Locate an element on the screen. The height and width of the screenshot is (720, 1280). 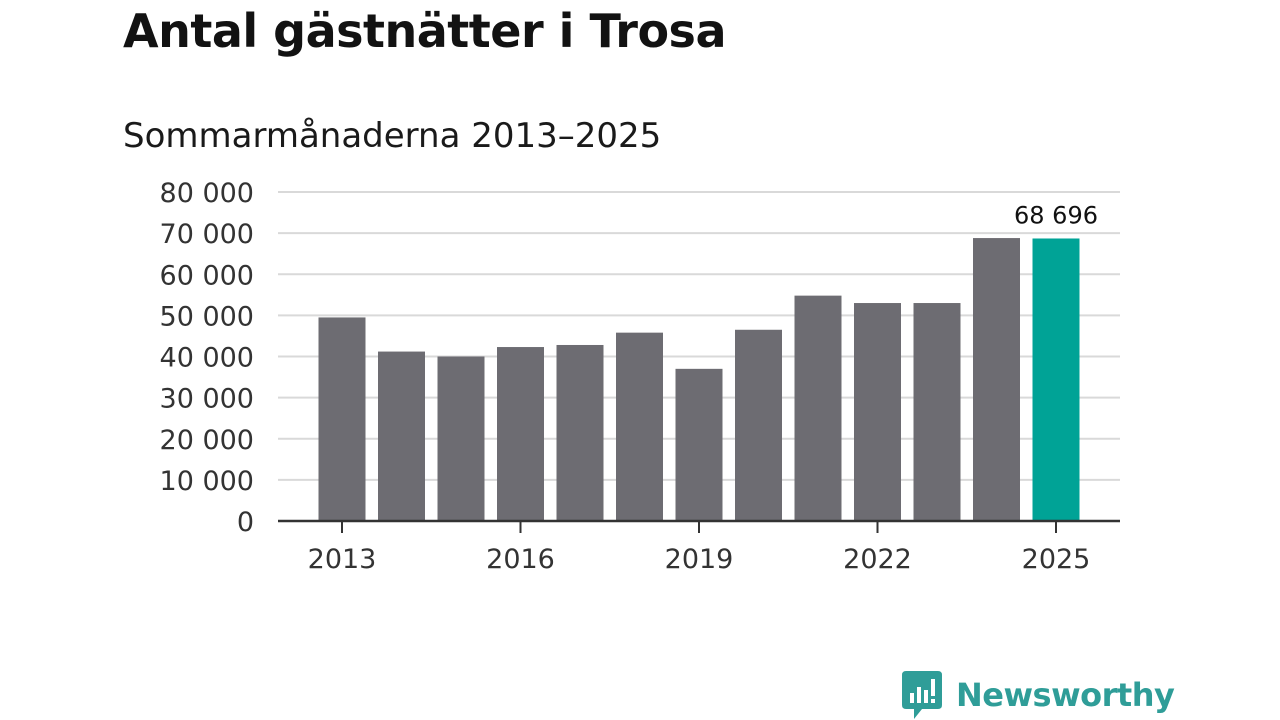
x-tick-label: 2022 is located at coordinates (877, 559).